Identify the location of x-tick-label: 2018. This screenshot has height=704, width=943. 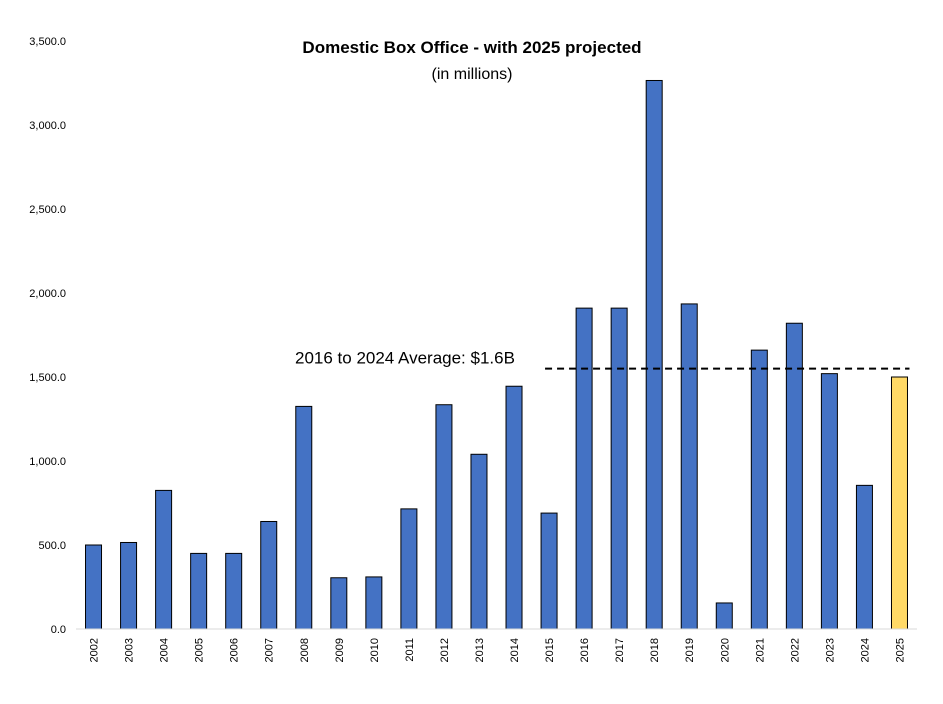
(655, 650).